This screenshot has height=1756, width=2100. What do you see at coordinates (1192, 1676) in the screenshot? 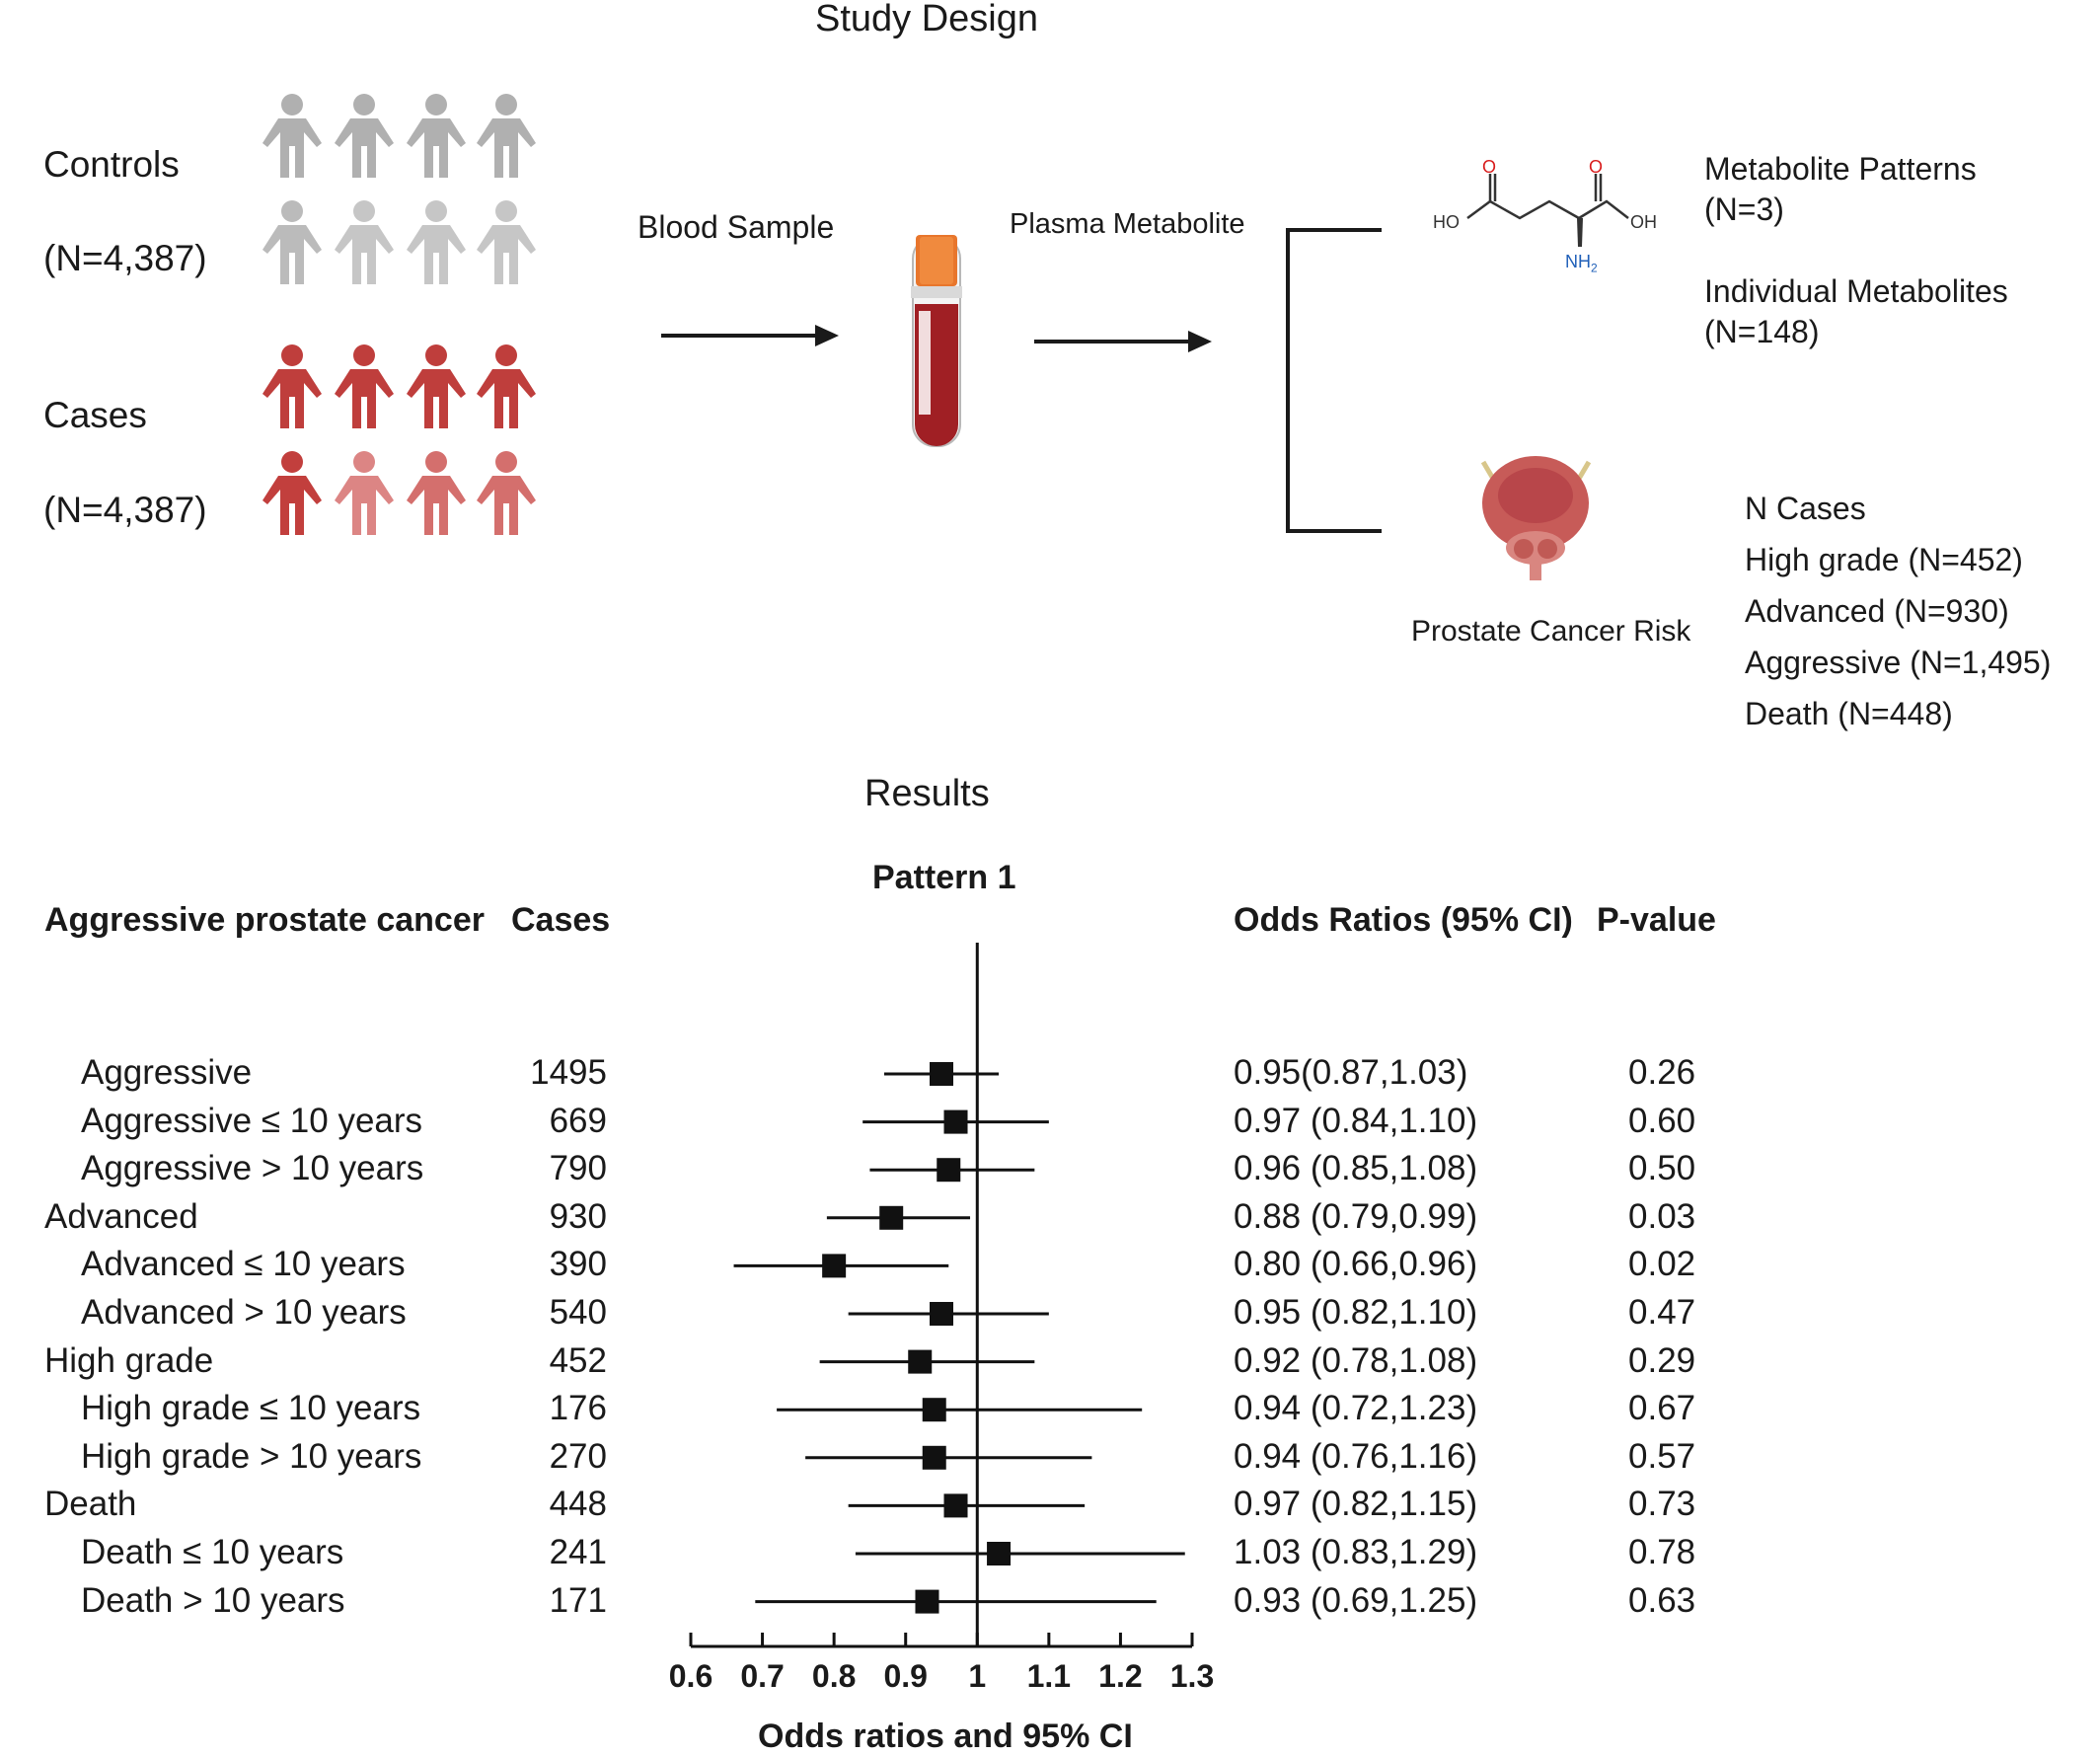
I see `x-tick-label: 1.3` at bounding box center [1192, 1676].